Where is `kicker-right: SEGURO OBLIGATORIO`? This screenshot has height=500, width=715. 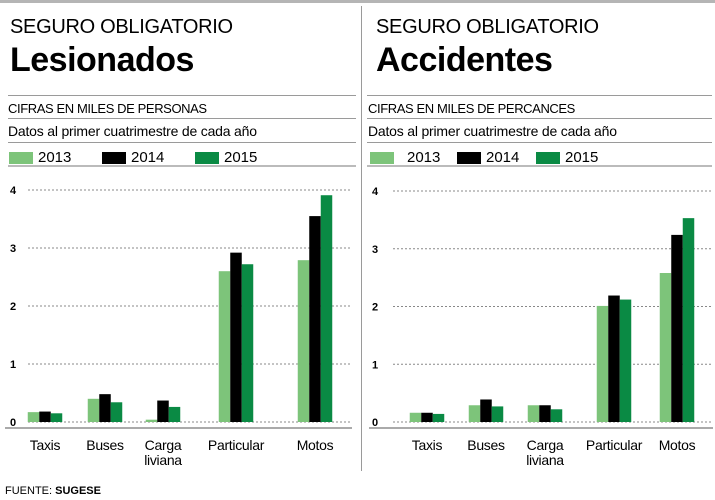 kicker-right: SEGURO OBLIGATORIO is located at coordinates (487, 27).